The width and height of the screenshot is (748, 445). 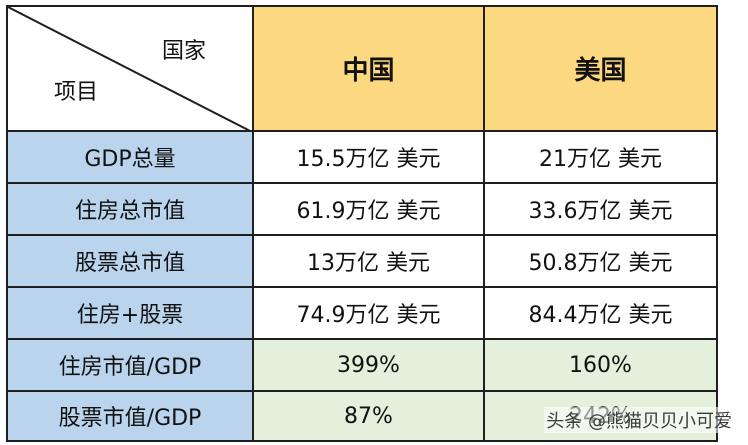 What do you see at coordinates (600, 313) in the screenshot?
I see `cell-sum-usa: 84.4万亿 美元` at bounding box center [600, 313].